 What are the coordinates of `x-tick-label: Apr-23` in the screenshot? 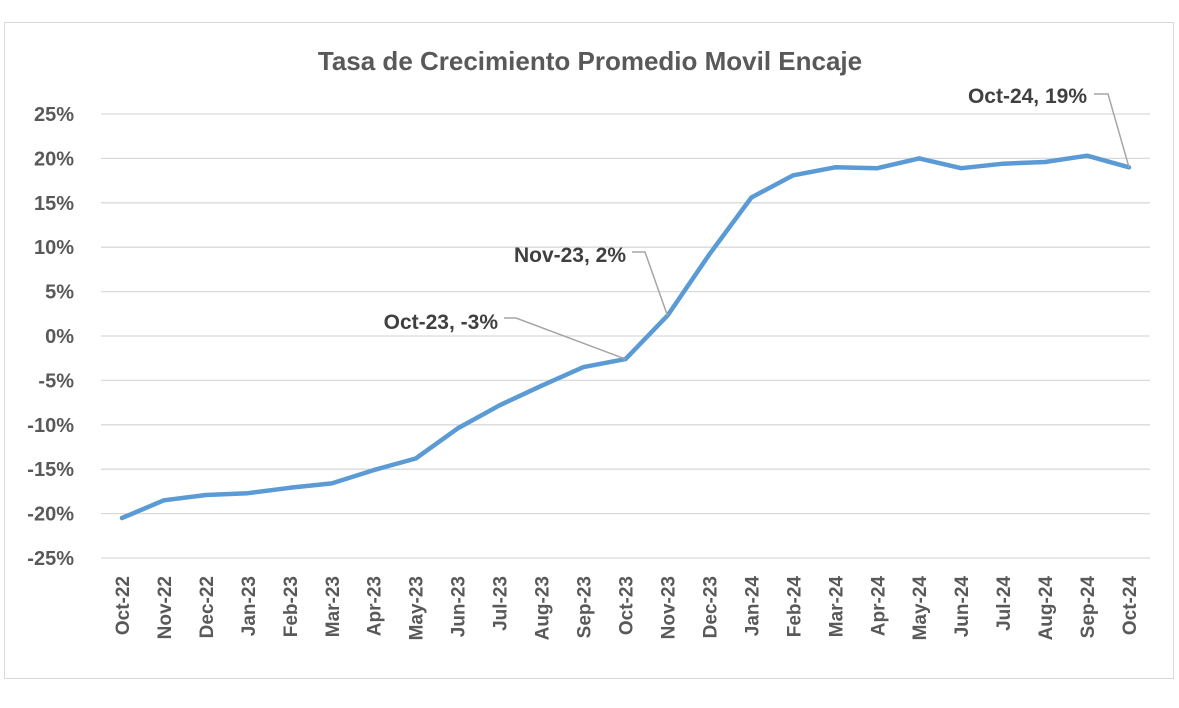 It's located at (375, 606).